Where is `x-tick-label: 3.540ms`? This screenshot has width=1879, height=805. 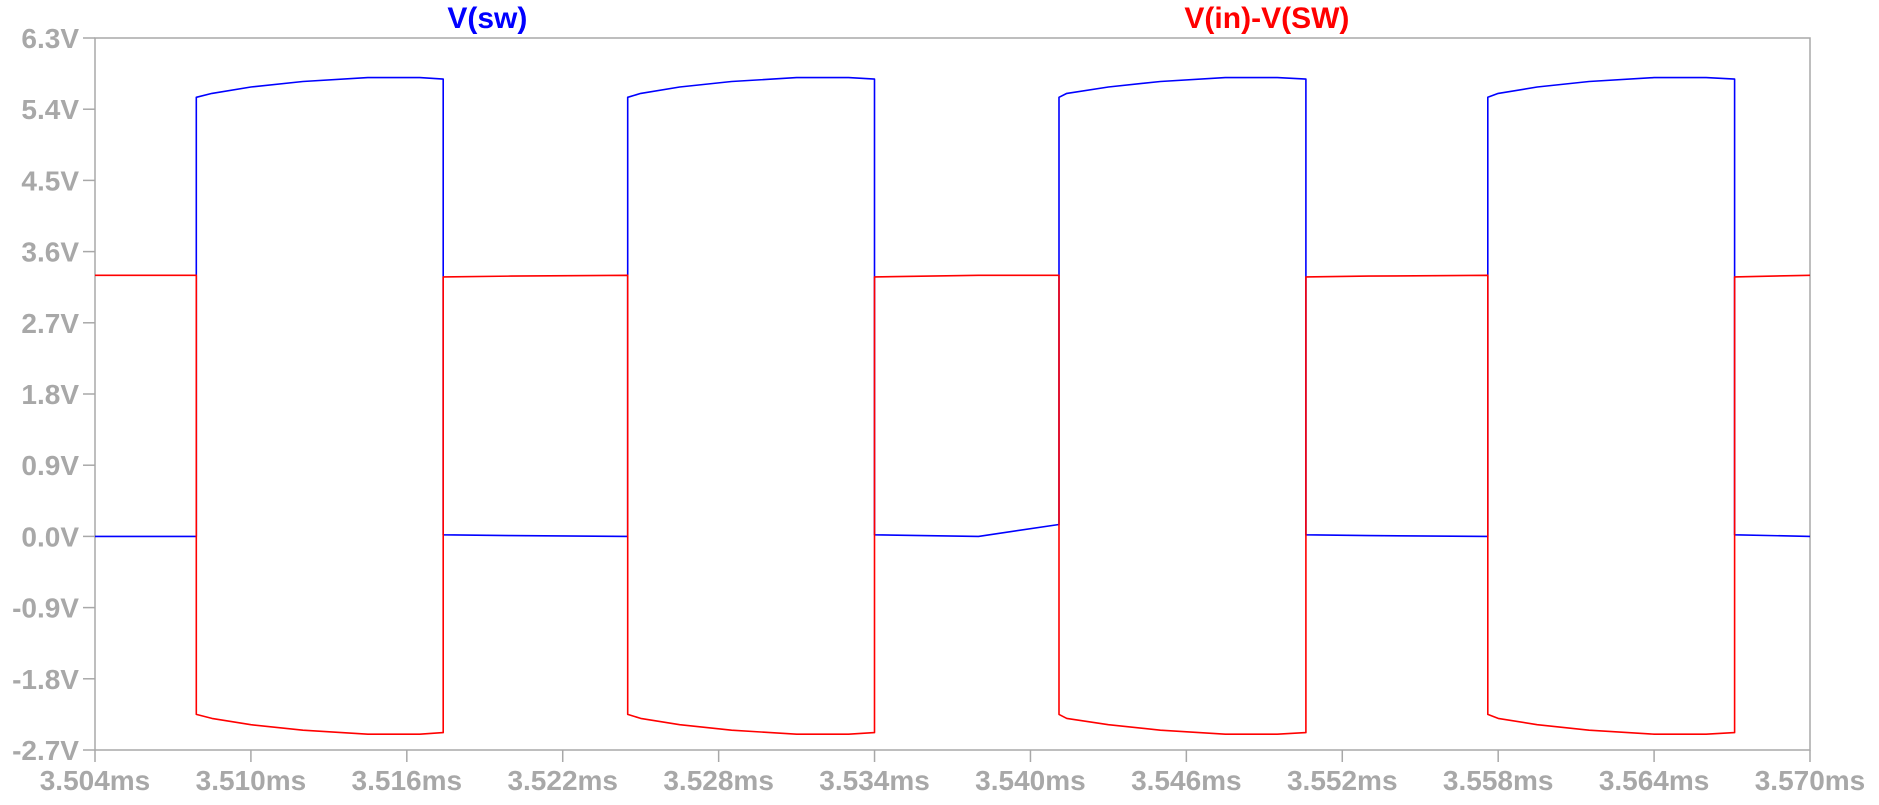
x-tick-label: 3.540ms is located at coordinates (1030, 780).